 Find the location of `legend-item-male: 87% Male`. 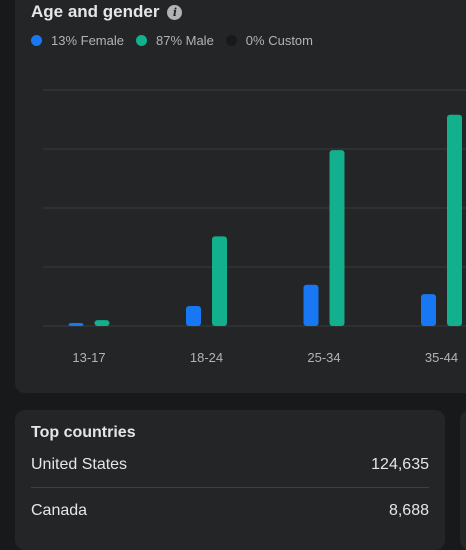

legend-item-male: 87% Male is located at coordinates (174, 40).